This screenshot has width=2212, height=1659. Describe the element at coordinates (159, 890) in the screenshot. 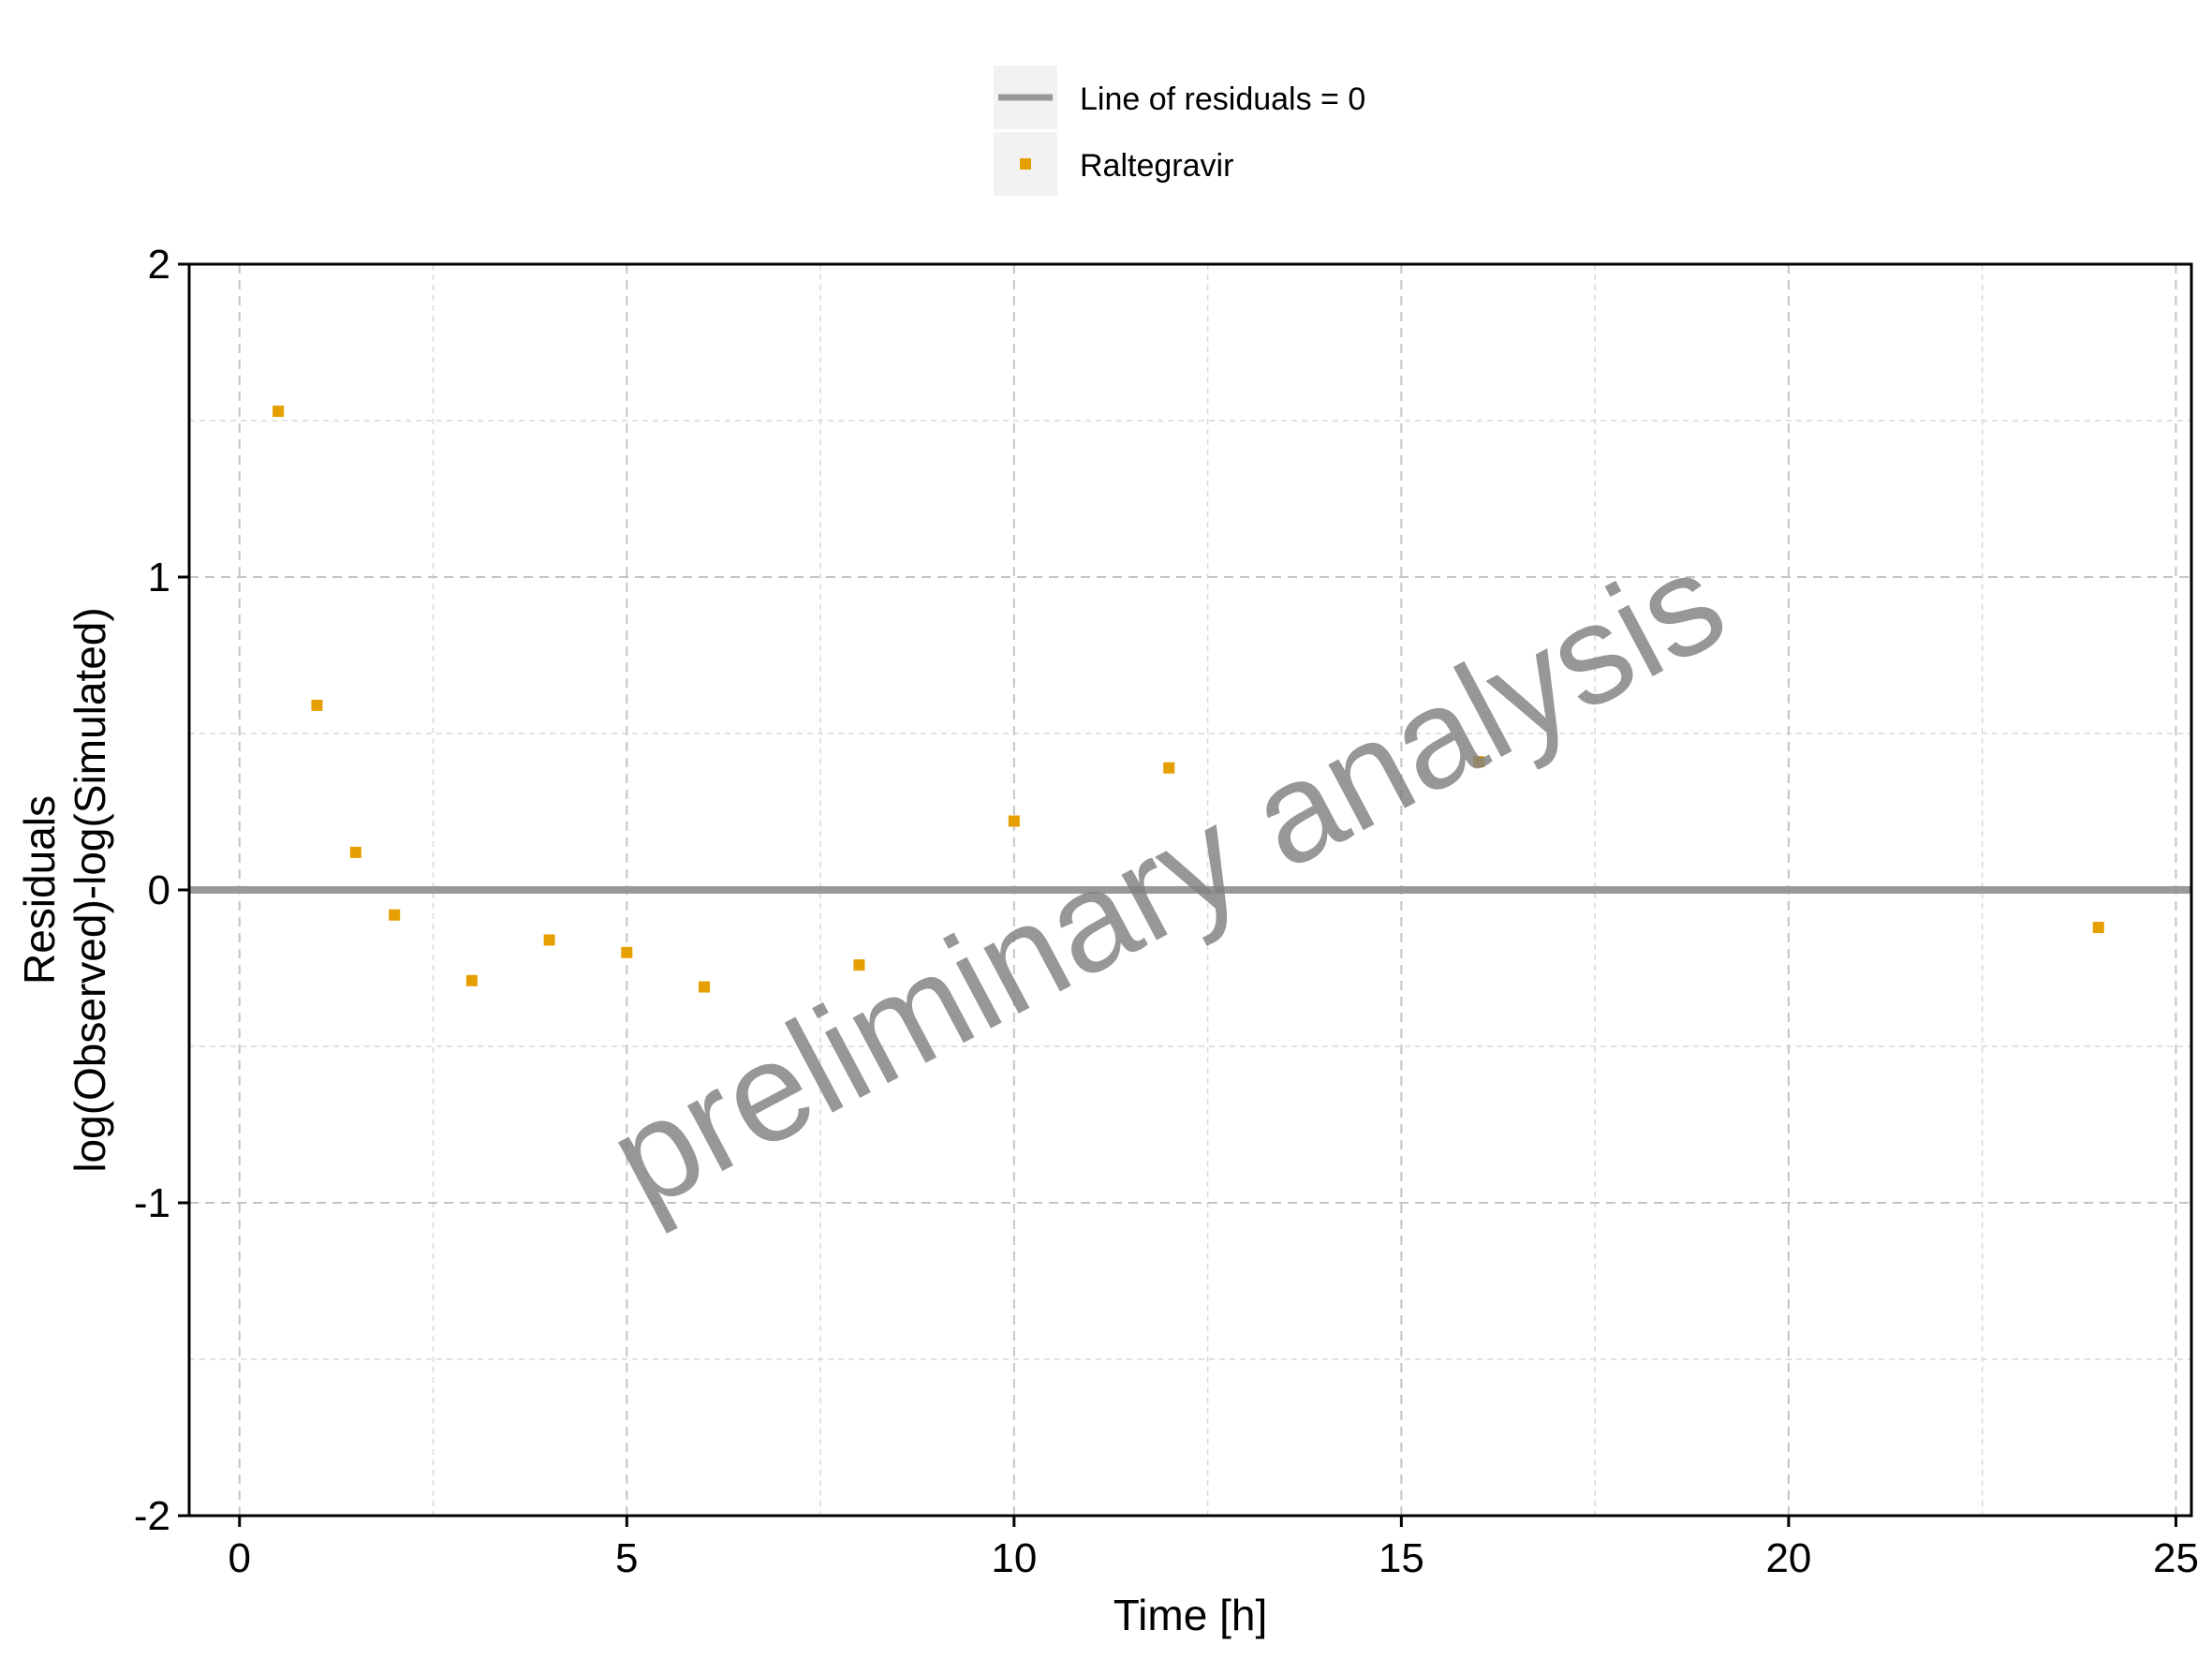

I see `y-tick-label: 0` at that location.